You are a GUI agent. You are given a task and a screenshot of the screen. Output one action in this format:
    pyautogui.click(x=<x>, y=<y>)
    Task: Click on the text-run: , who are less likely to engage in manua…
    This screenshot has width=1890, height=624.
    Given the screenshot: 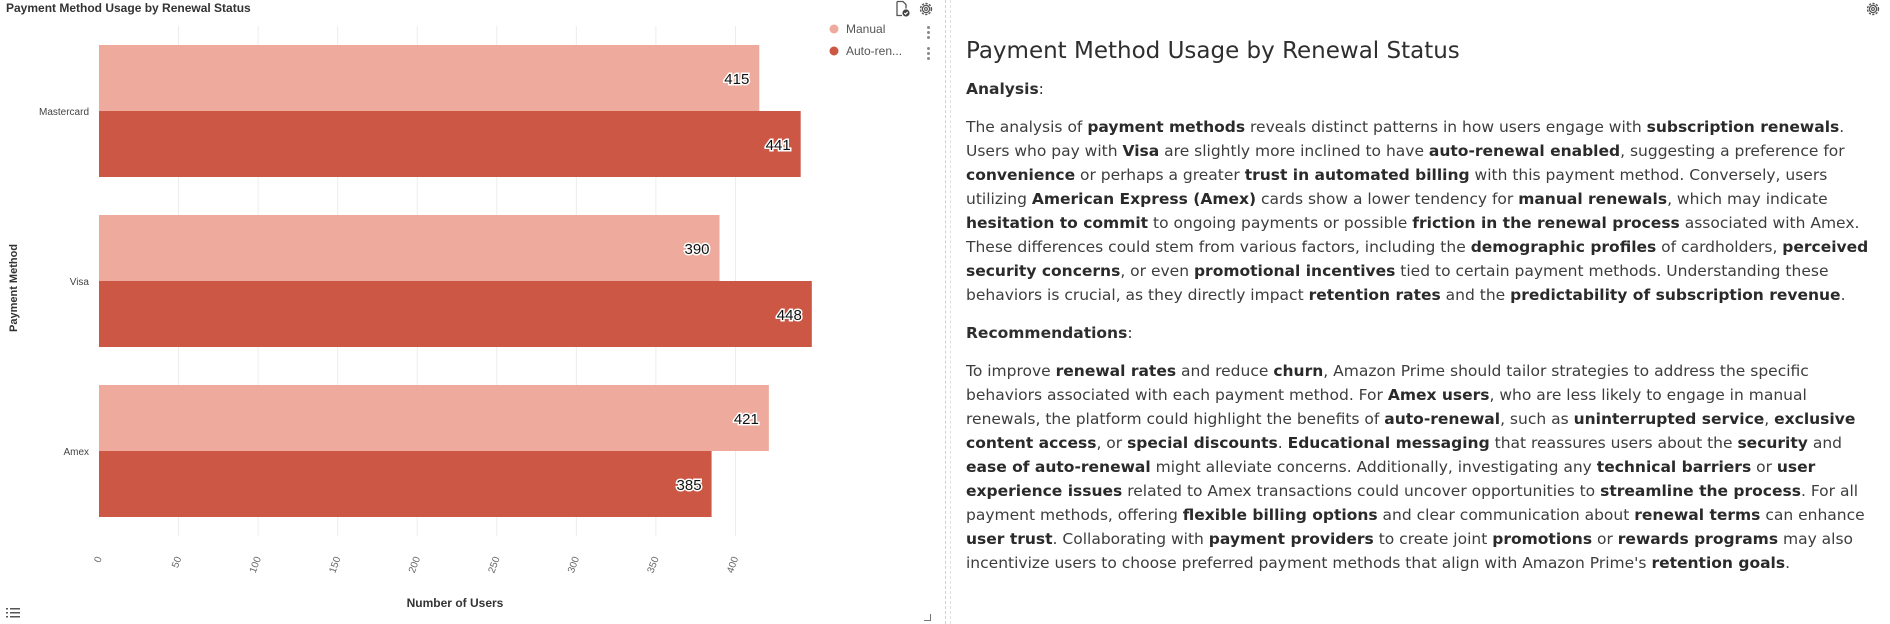 What is the action you would take?
    pyautogui.click(x=1386, y=407)
    